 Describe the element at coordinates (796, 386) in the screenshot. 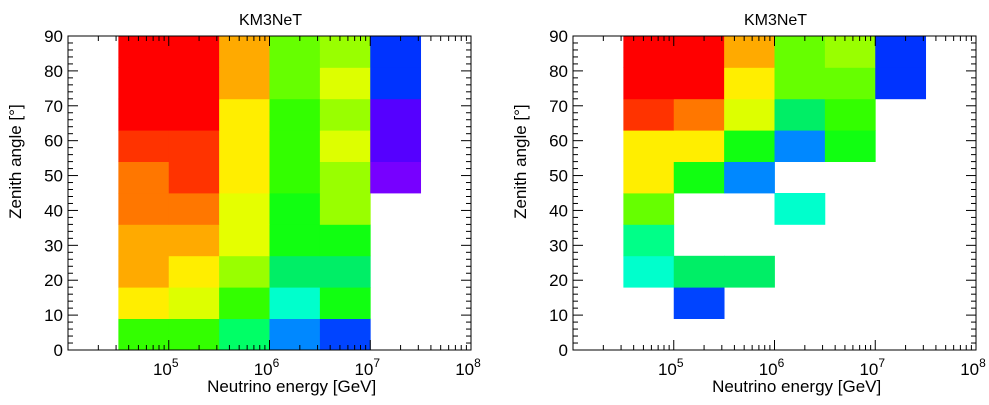

I see `x-axis-label: Neutrino energy [GeV]` at that location.